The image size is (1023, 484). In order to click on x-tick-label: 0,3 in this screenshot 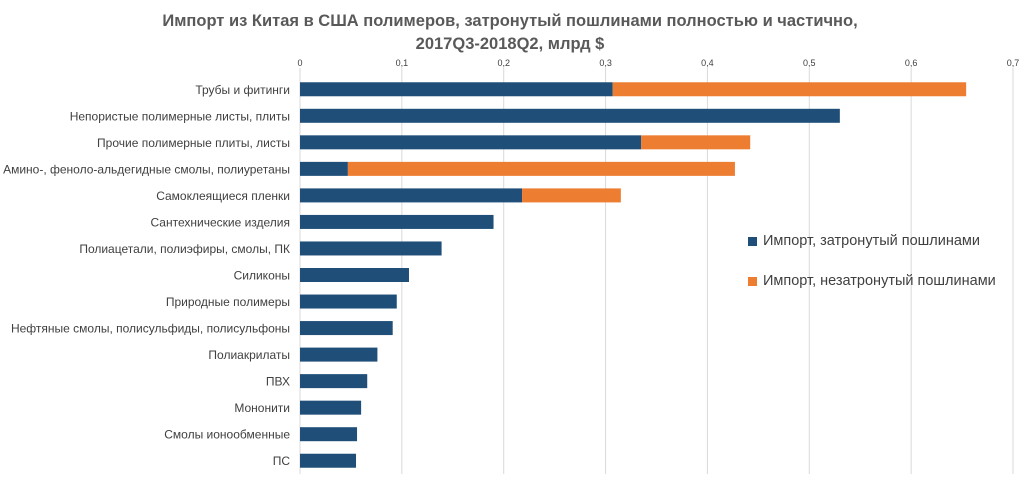, I will do `click(605, 63)`.